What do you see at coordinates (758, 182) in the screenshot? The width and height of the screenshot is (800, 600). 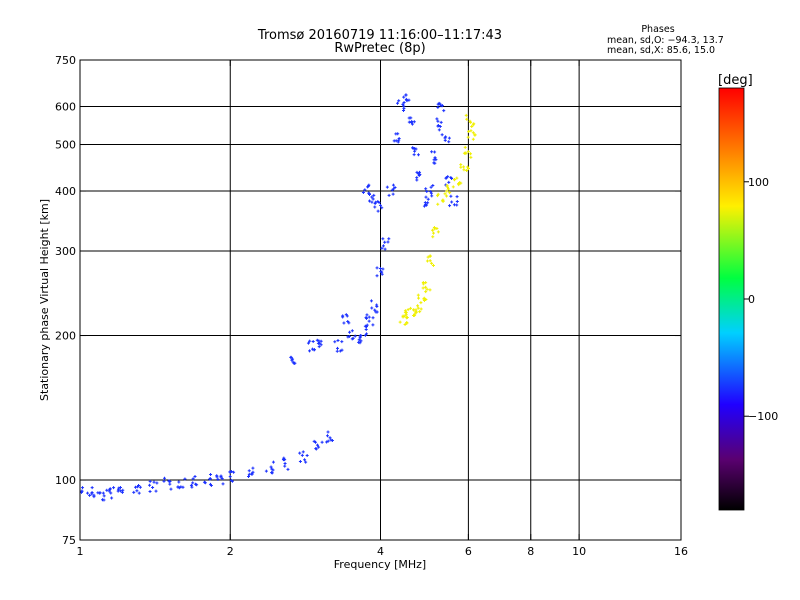 I see `colorbar-tick-label: 100` at bounding box center [758, 182].